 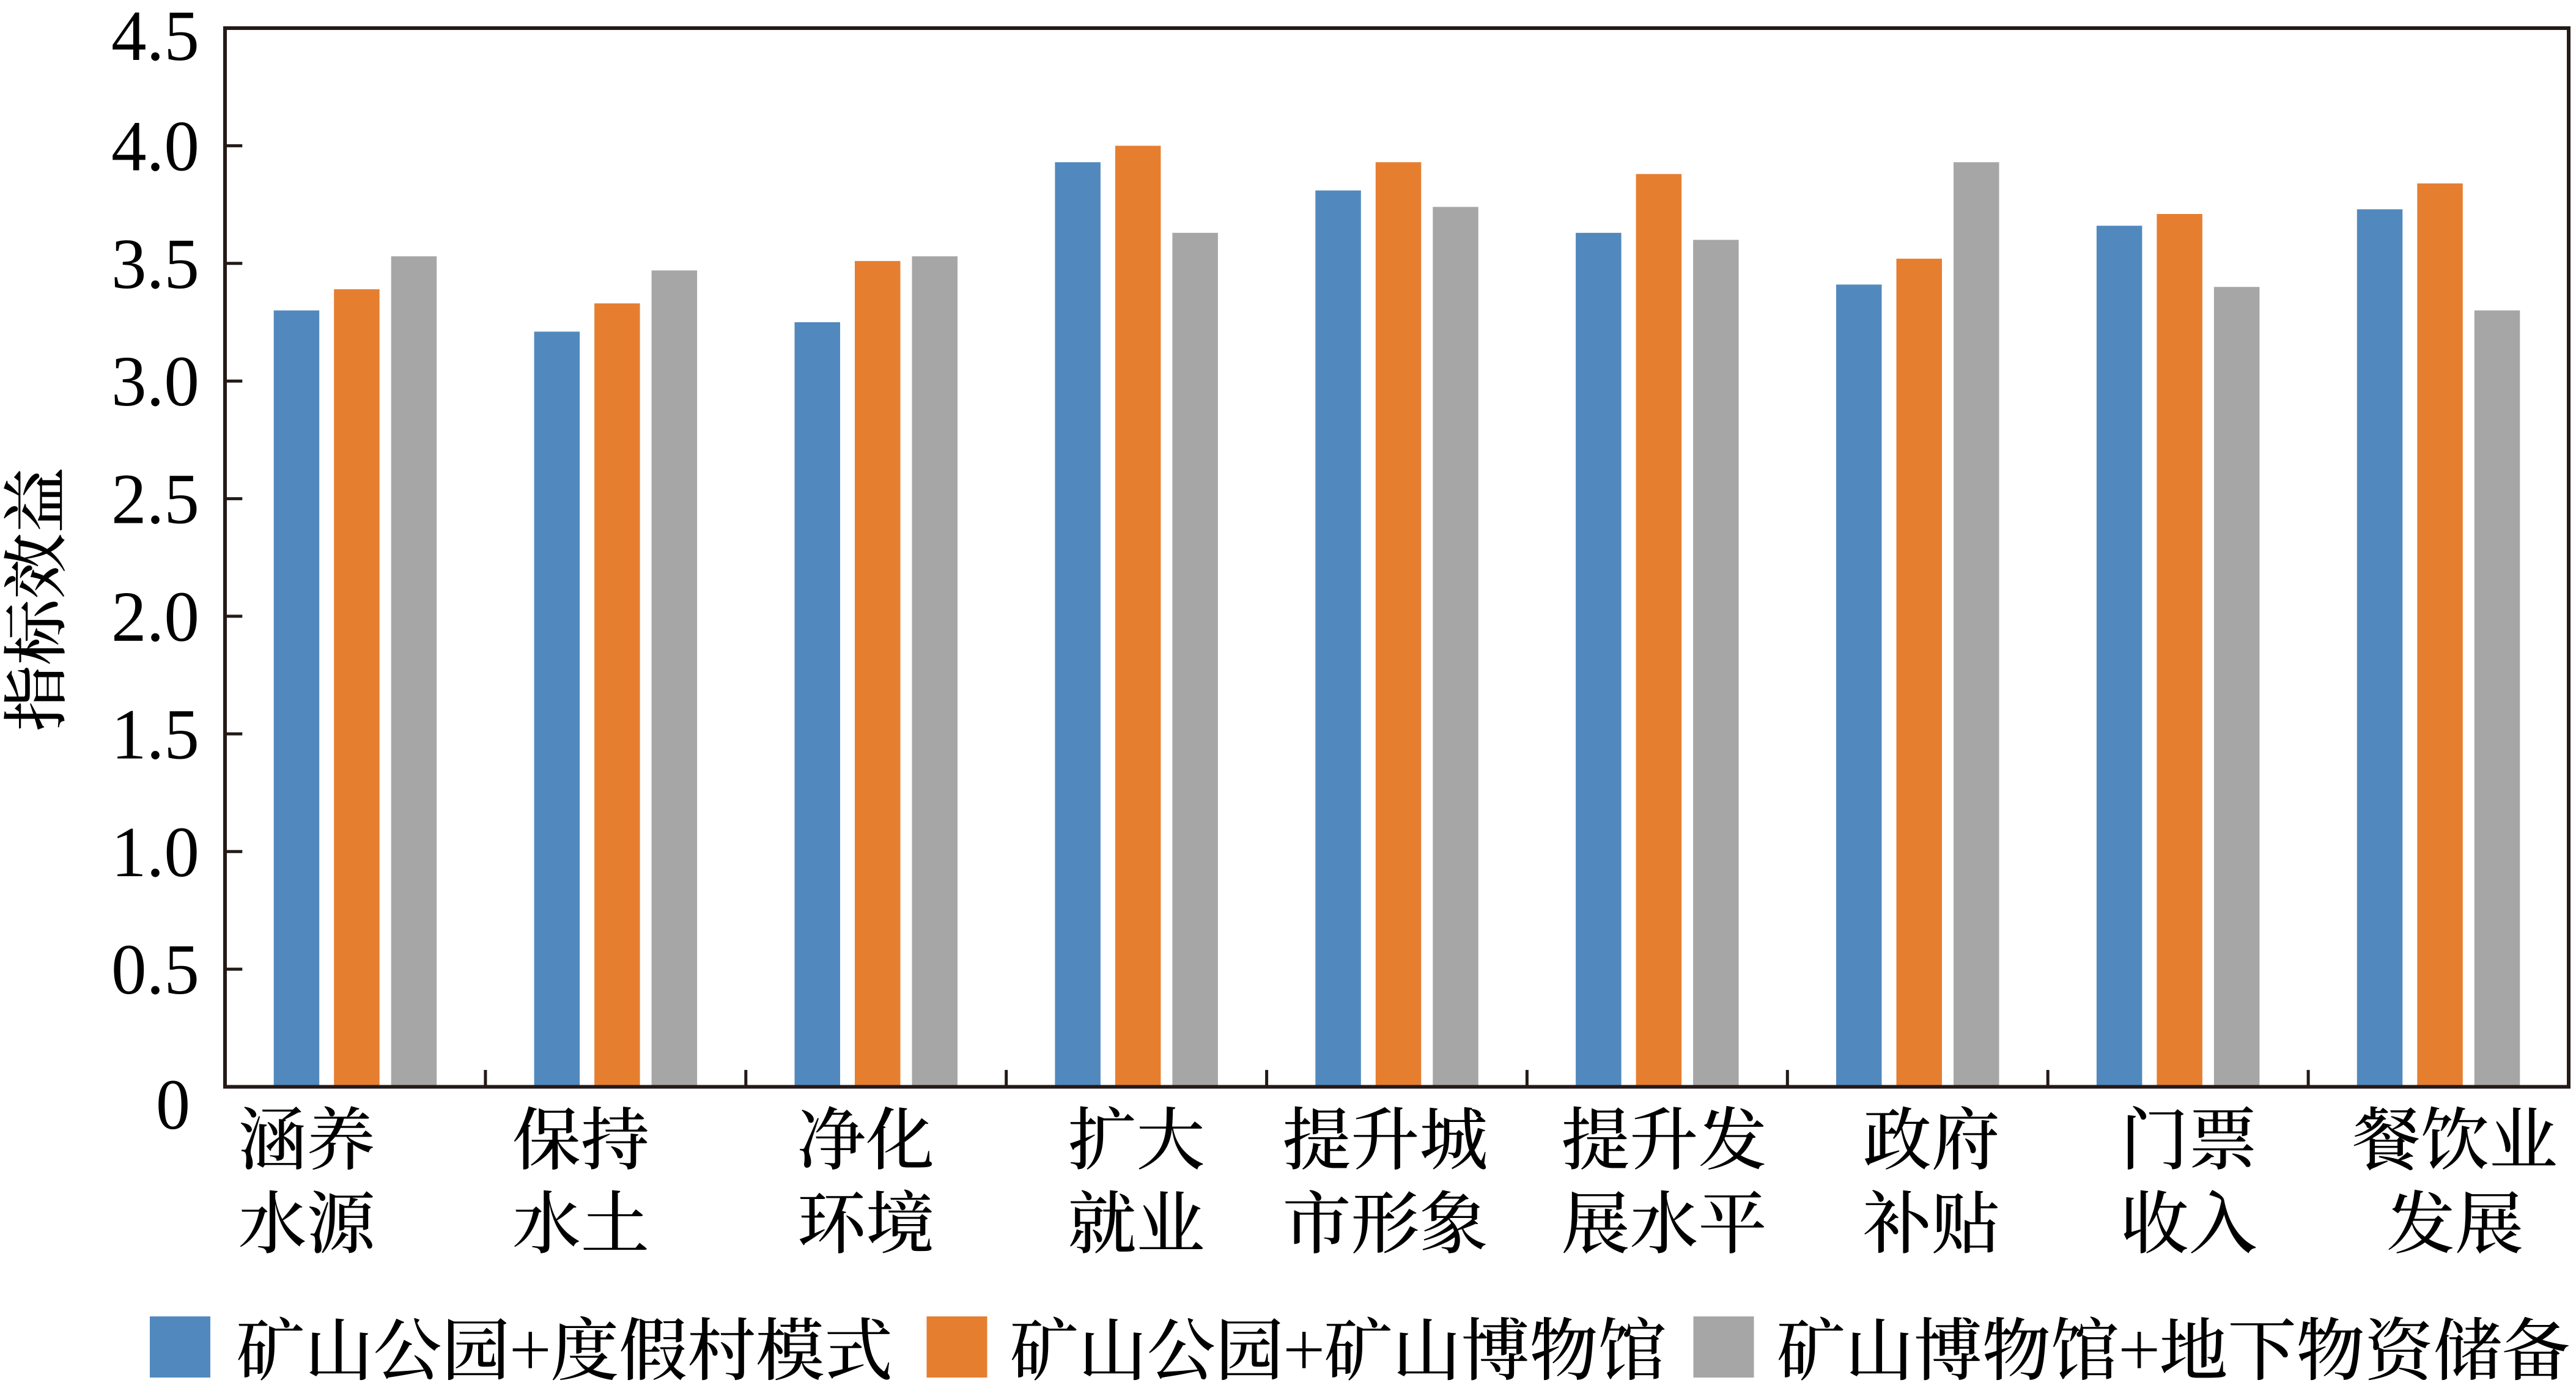 I want to click on svg-text: 3.5, so click(x=155, y=264).